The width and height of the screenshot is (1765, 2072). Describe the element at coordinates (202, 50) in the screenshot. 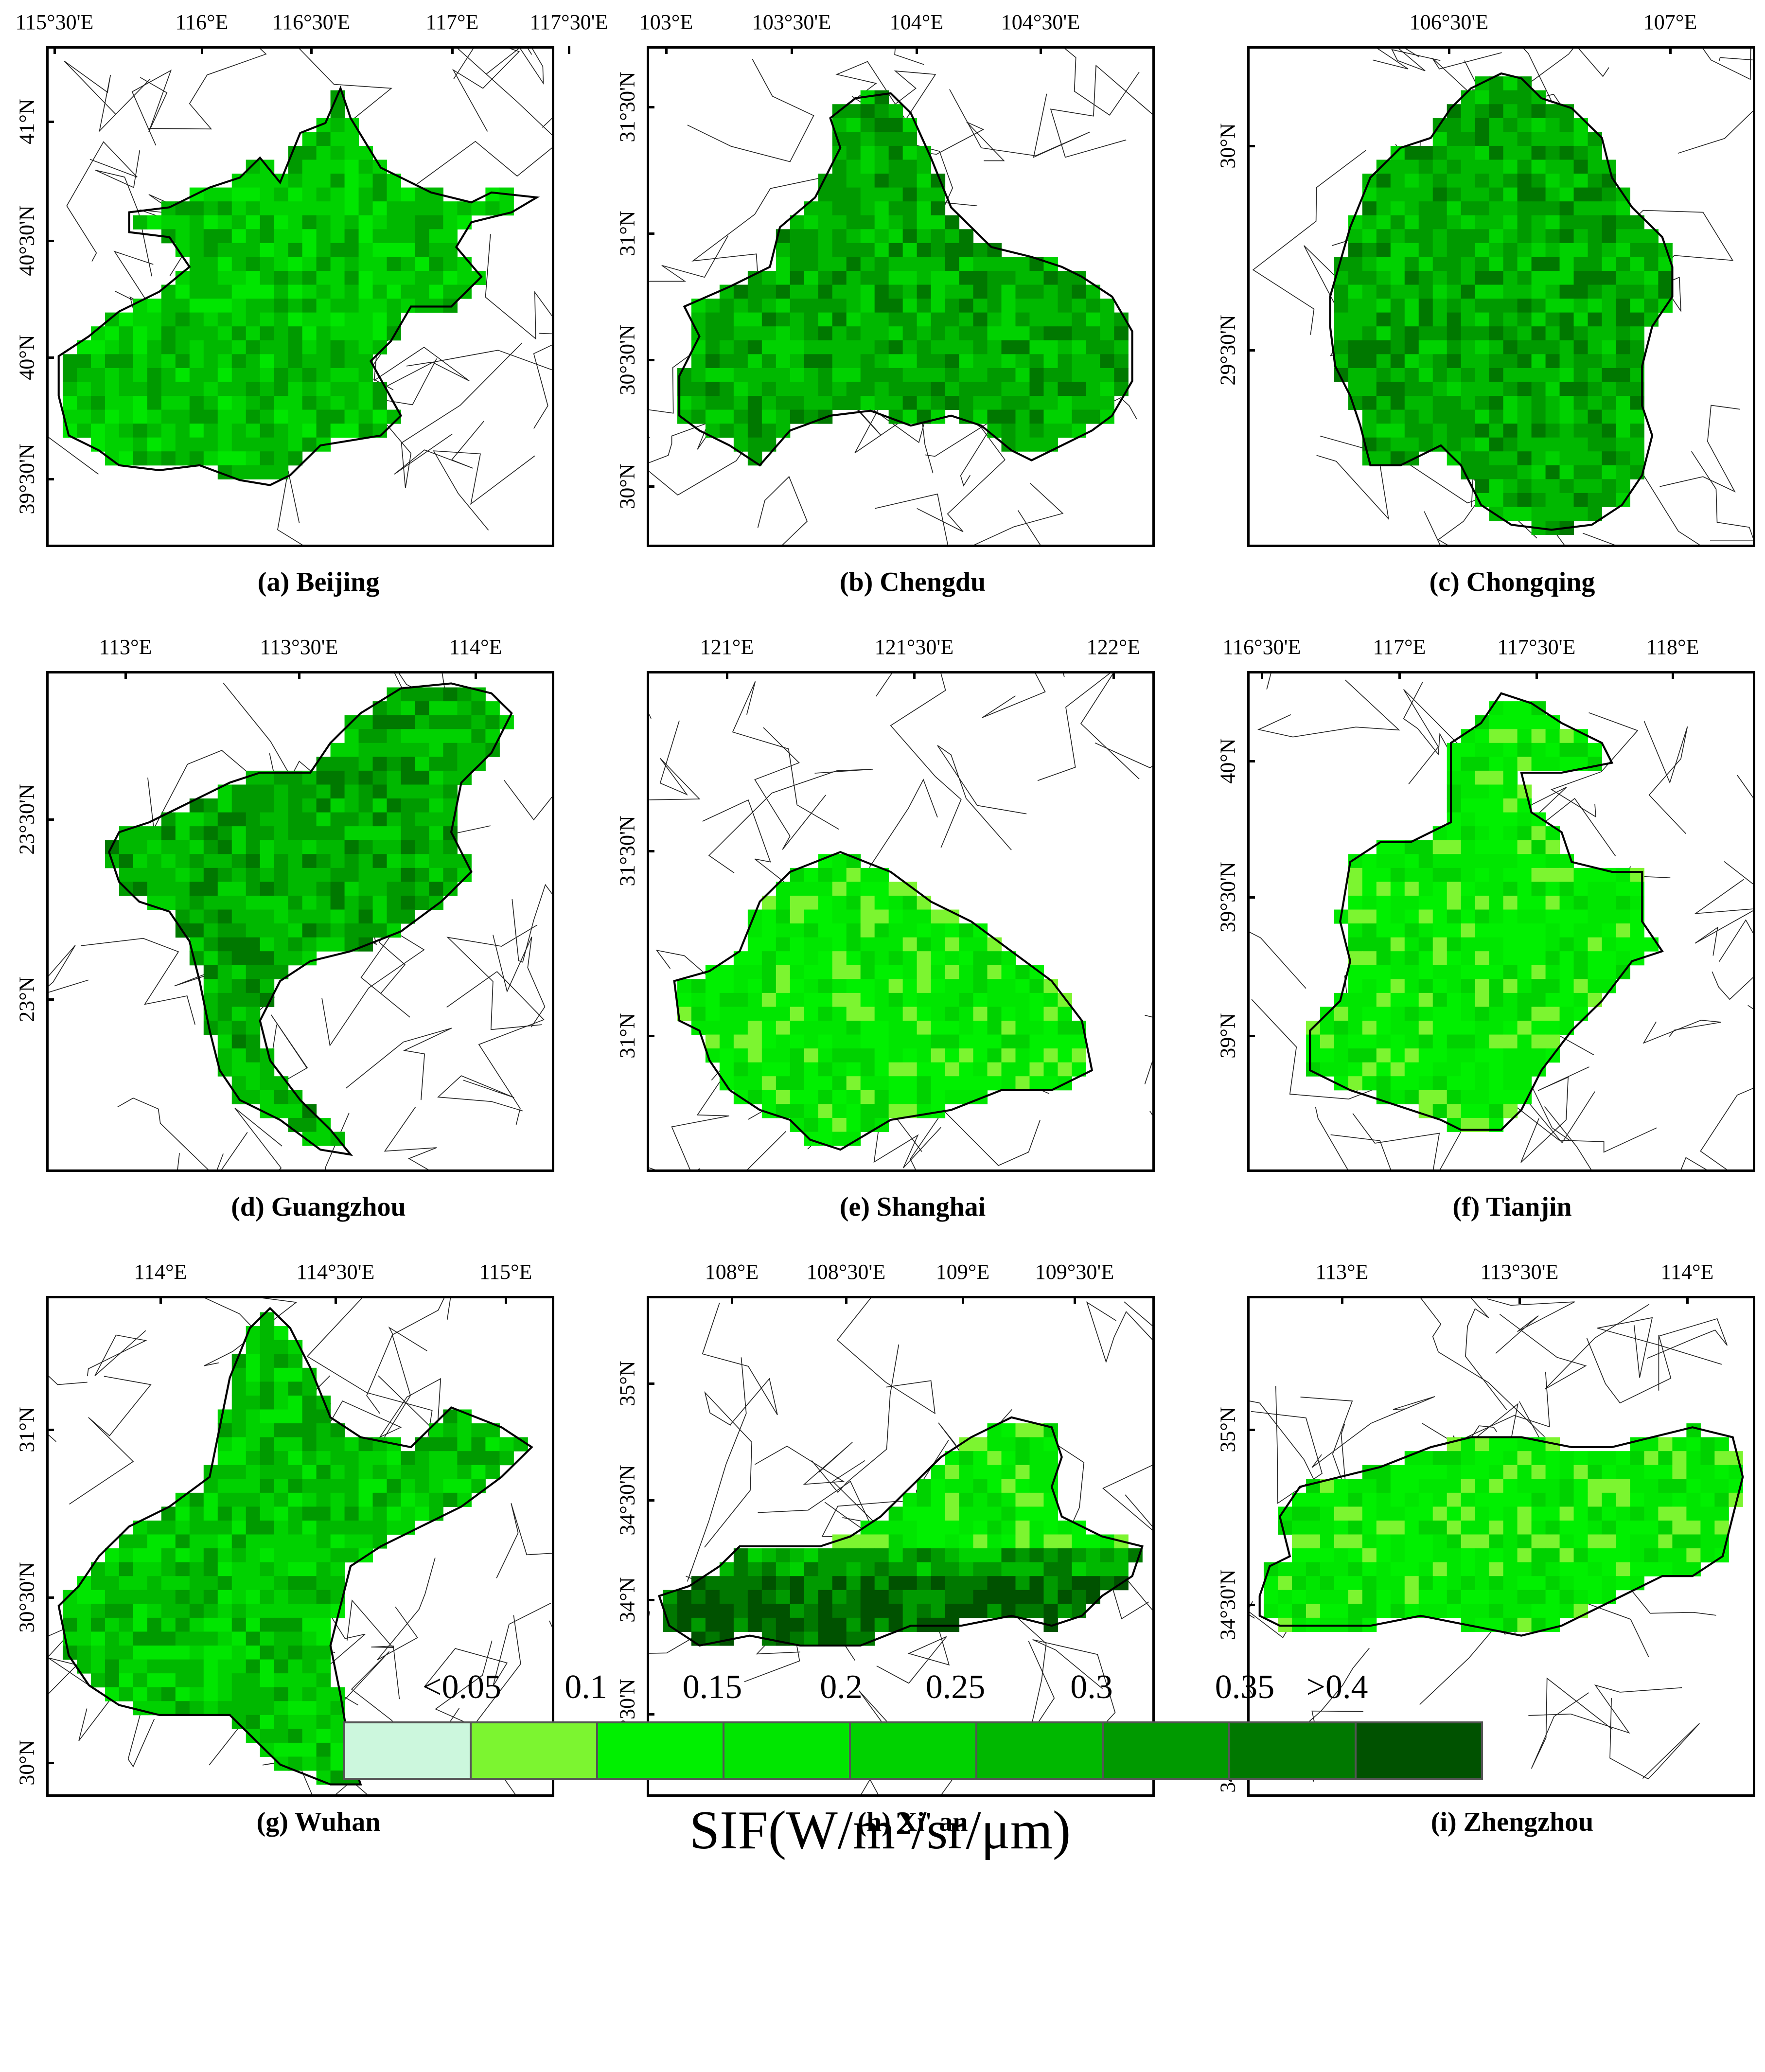

I see `longitude-tick` at that location.